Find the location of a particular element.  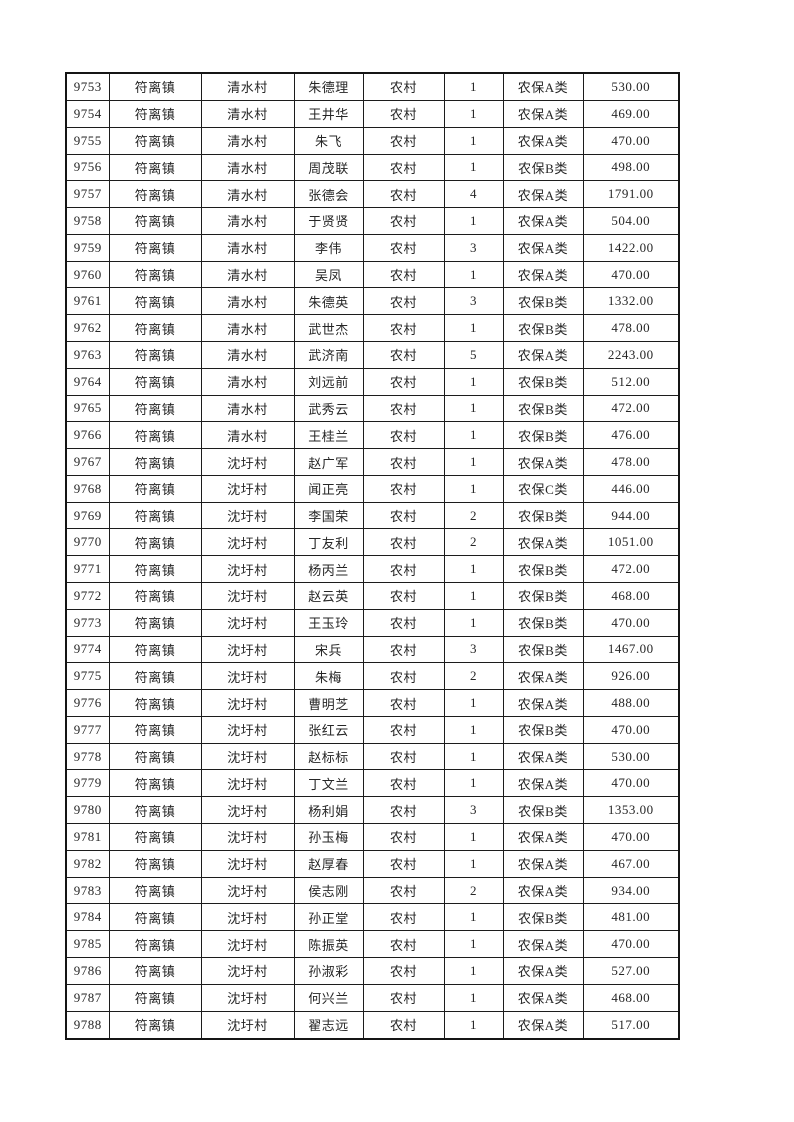

cell-amount: 498.00 is located at coordinates (631, 167).